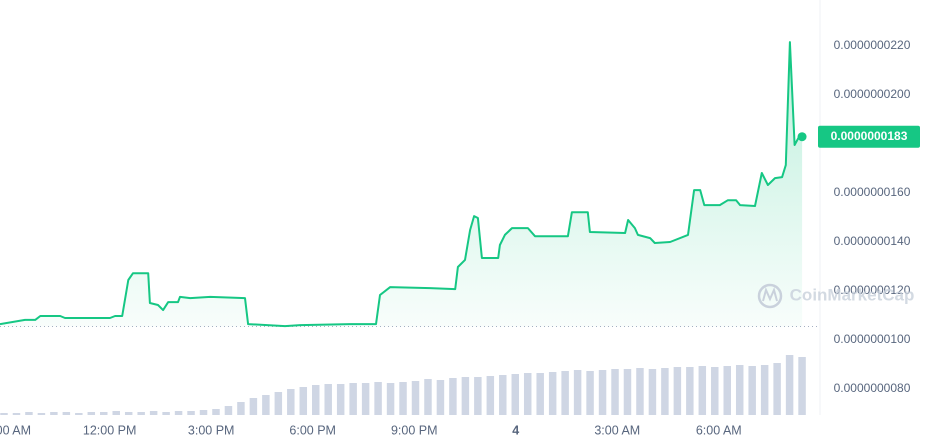 The image size is (928, 442). Describe the element at coordinates (872, 45) in the screenshot. I see `y-tick-label: 0.0000000220` at that location.